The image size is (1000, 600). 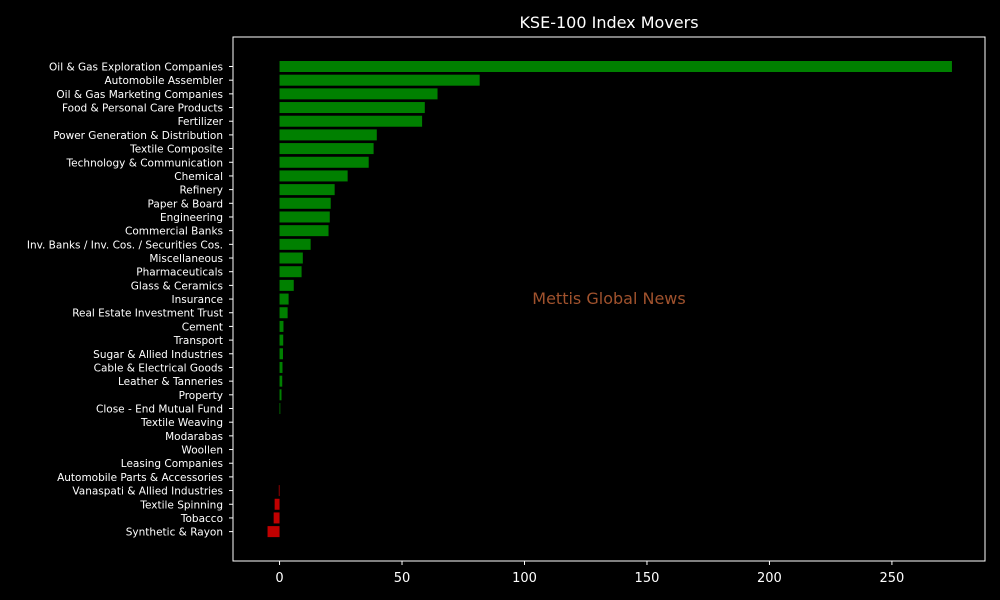 I want to click on y-tick-label-transport: Transport, so click(x=198, y=341).